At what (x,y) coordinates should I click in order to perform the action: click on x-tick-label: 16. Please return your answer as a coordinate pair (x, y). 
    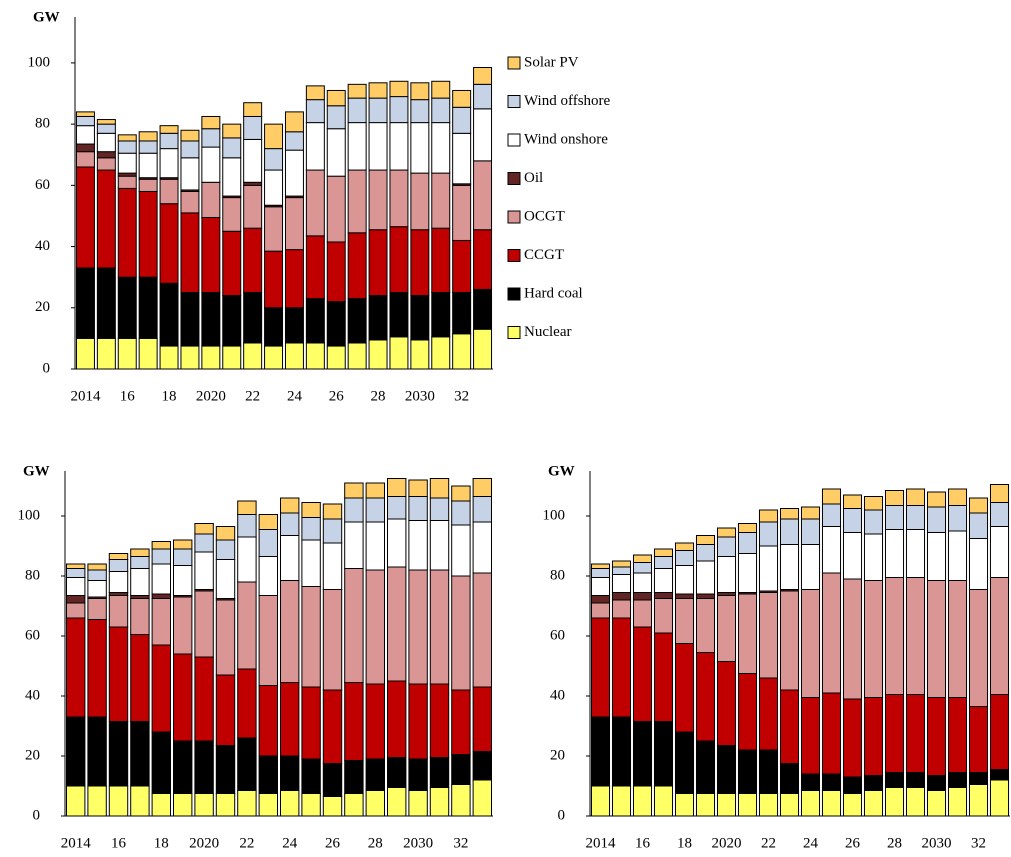
    Looking at the image, I should click on (643, 843).